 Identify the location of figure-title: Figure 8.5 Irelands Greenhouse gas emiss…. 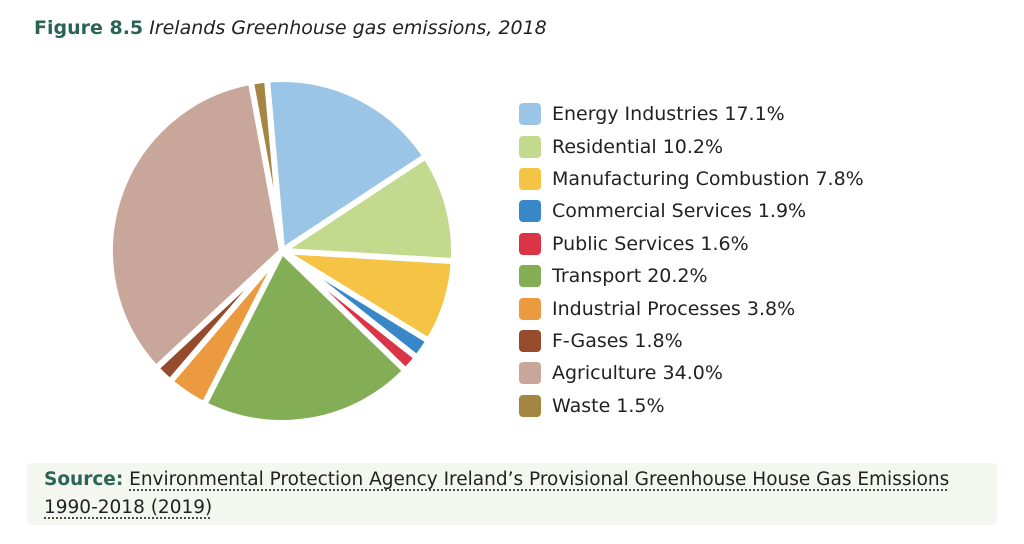
(290, 28).